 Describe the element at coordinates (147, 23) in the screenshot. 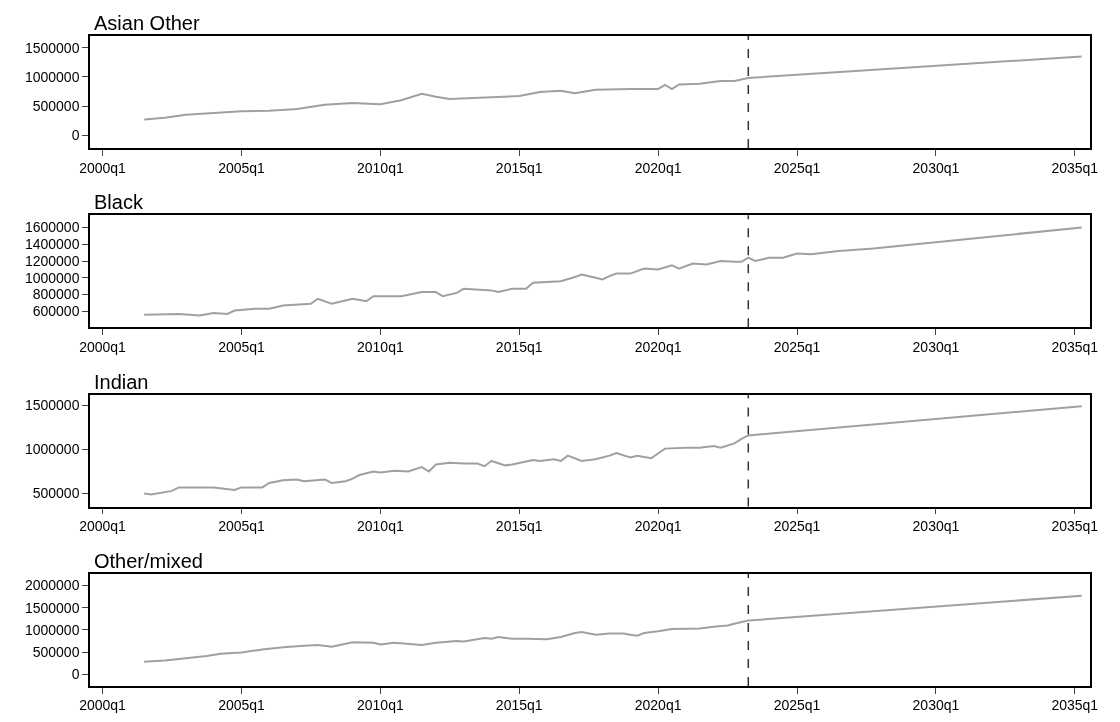

I see `chart-title: Asian Other` at that location.